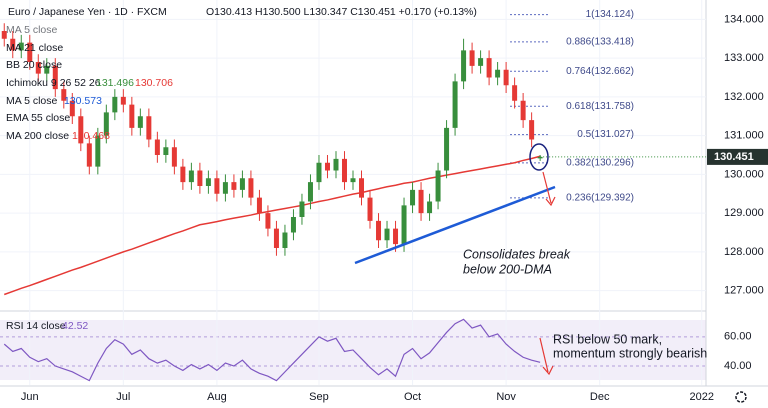 Image resolution: width=768 pixels, height=408 pixels. Describe the element at coordinates (32, 30) in the screenshot. I see `indicator-legend: MA 5 close` at that location.